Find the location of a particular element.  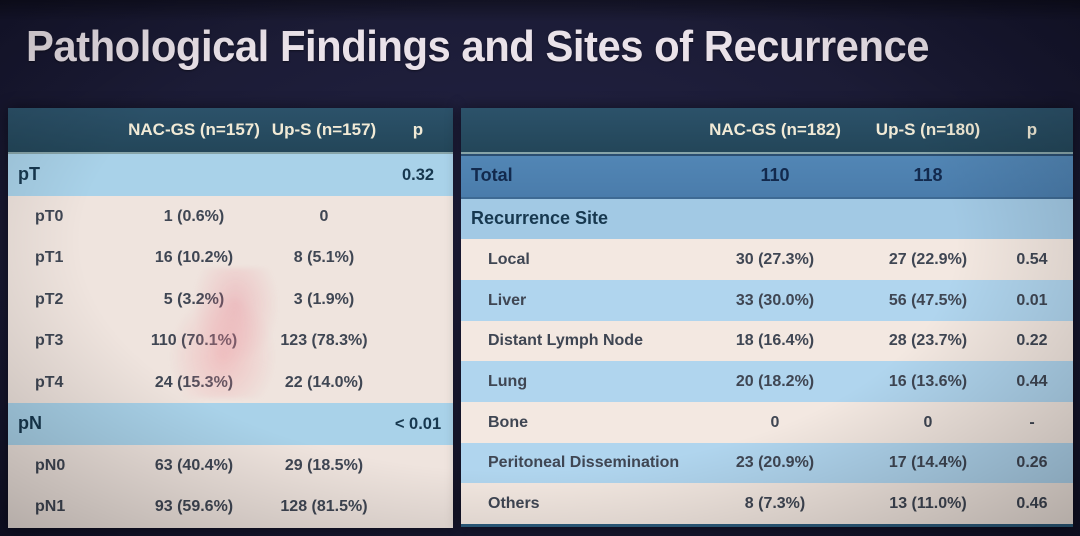

table-row-pn1: pN1 93 (59.6%) 128 (81.5%) is located at coordinates (230, 507).